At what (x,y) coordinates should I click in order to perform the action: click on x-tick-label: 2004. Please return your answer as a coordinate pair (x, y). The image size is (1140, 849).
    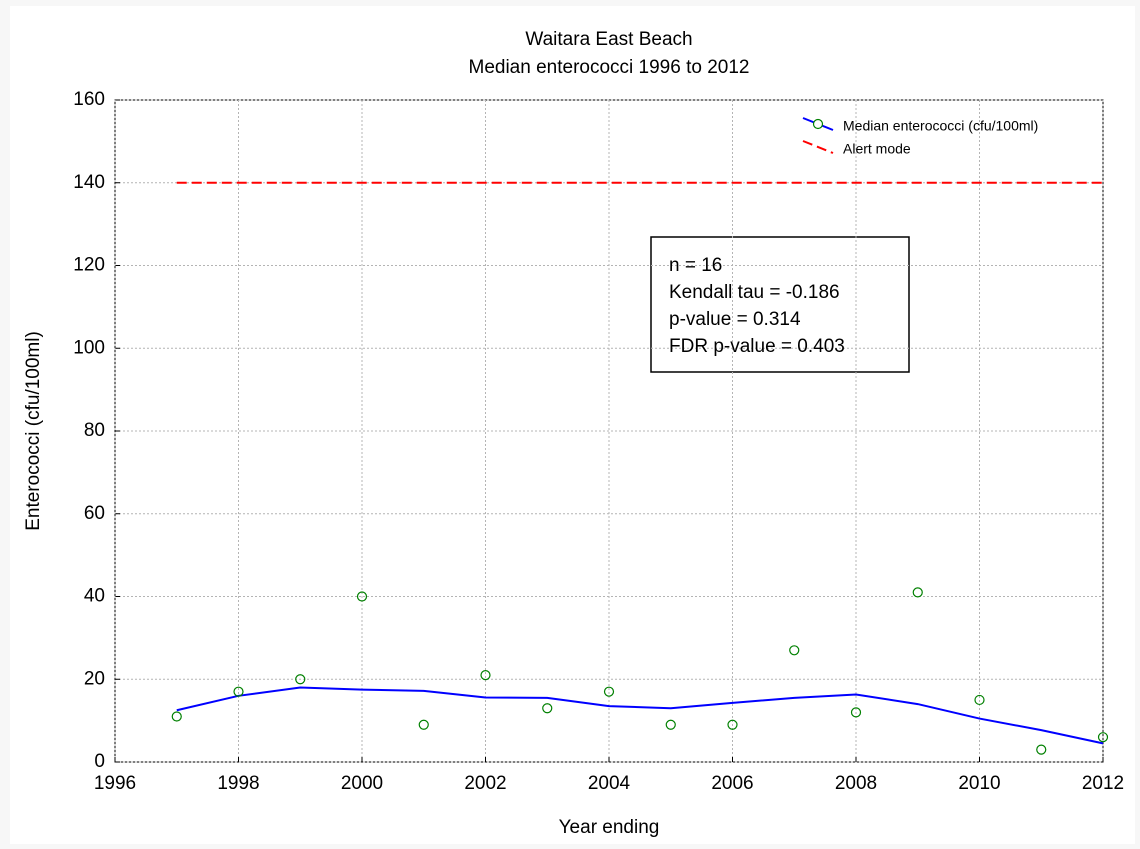
    Looking at the image, I should click on (609, 783).